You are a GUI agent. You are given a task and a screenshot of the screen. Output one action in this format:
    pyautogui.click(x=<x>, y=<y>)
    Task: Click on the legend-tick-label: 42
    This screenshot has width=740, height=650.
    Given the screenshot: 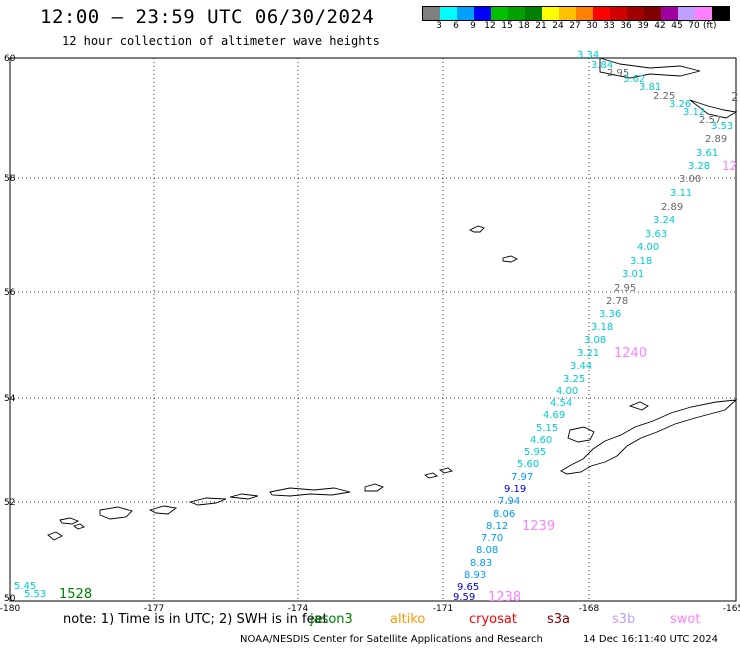 What is the action you would take?
    pyautogui.click(x=660, y=26)
    